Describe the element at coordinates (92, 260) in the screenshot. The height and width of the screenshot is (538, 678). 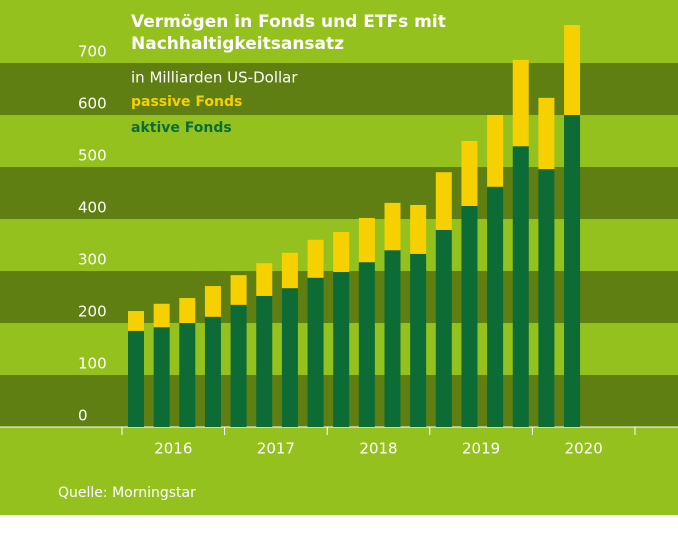
I see `y-tick-label: 300` at that location.